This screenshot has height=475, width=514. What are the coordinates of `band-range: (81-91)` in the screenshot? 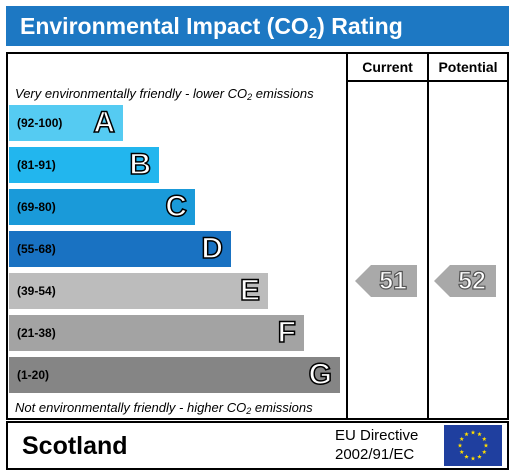 It's located at (36, 165).